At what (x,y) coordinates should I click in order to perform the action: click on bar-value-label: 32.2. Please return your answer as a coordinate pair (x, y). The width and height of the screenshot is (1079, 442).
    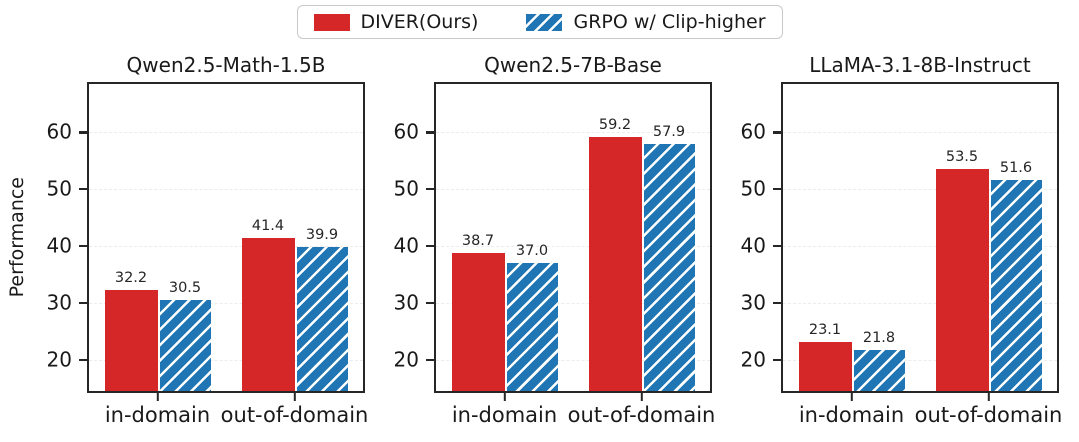
    Looking at the image, I should click on (131, 278).